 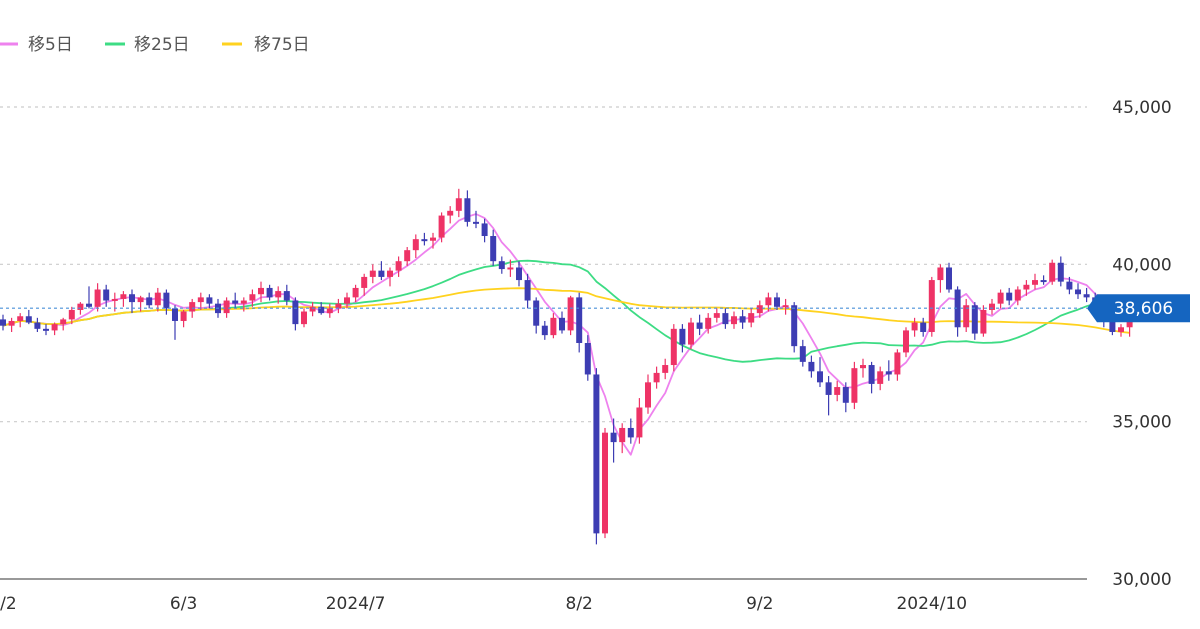 What do you see at coordinates (1141, 344) in the screenshot?
I see `y-axis-ticks: 45,000 40,000 35,000 30,000` at bounding box center [1141, 344].